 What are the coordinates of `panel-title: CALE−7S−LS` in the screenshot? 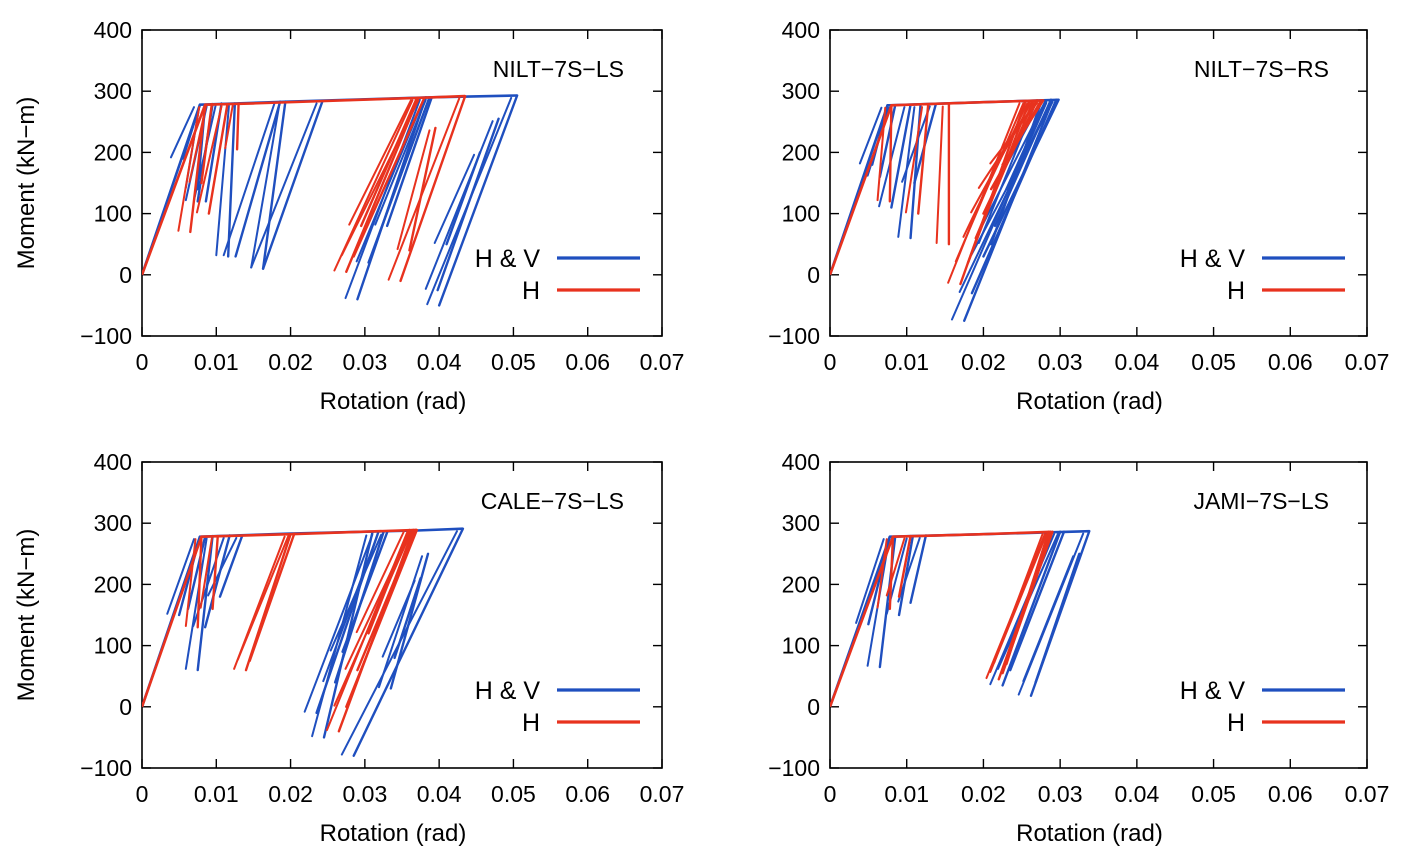 It's located at (552, 501).